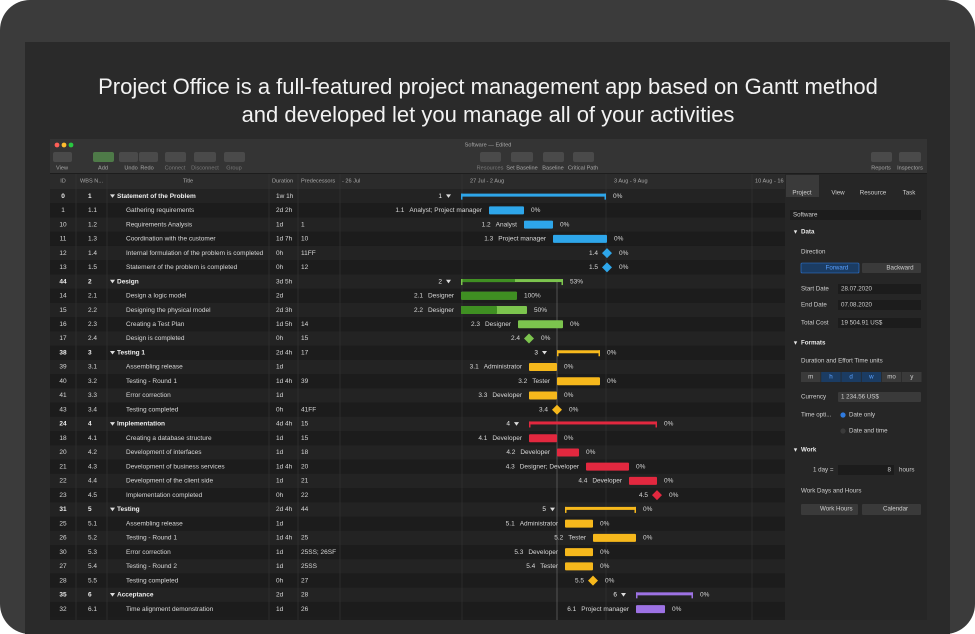 The height and width of the screenshot is (634, 975). Describe the element at coordinates (57, 145) in the screenshot. I see `close-button` at that location.